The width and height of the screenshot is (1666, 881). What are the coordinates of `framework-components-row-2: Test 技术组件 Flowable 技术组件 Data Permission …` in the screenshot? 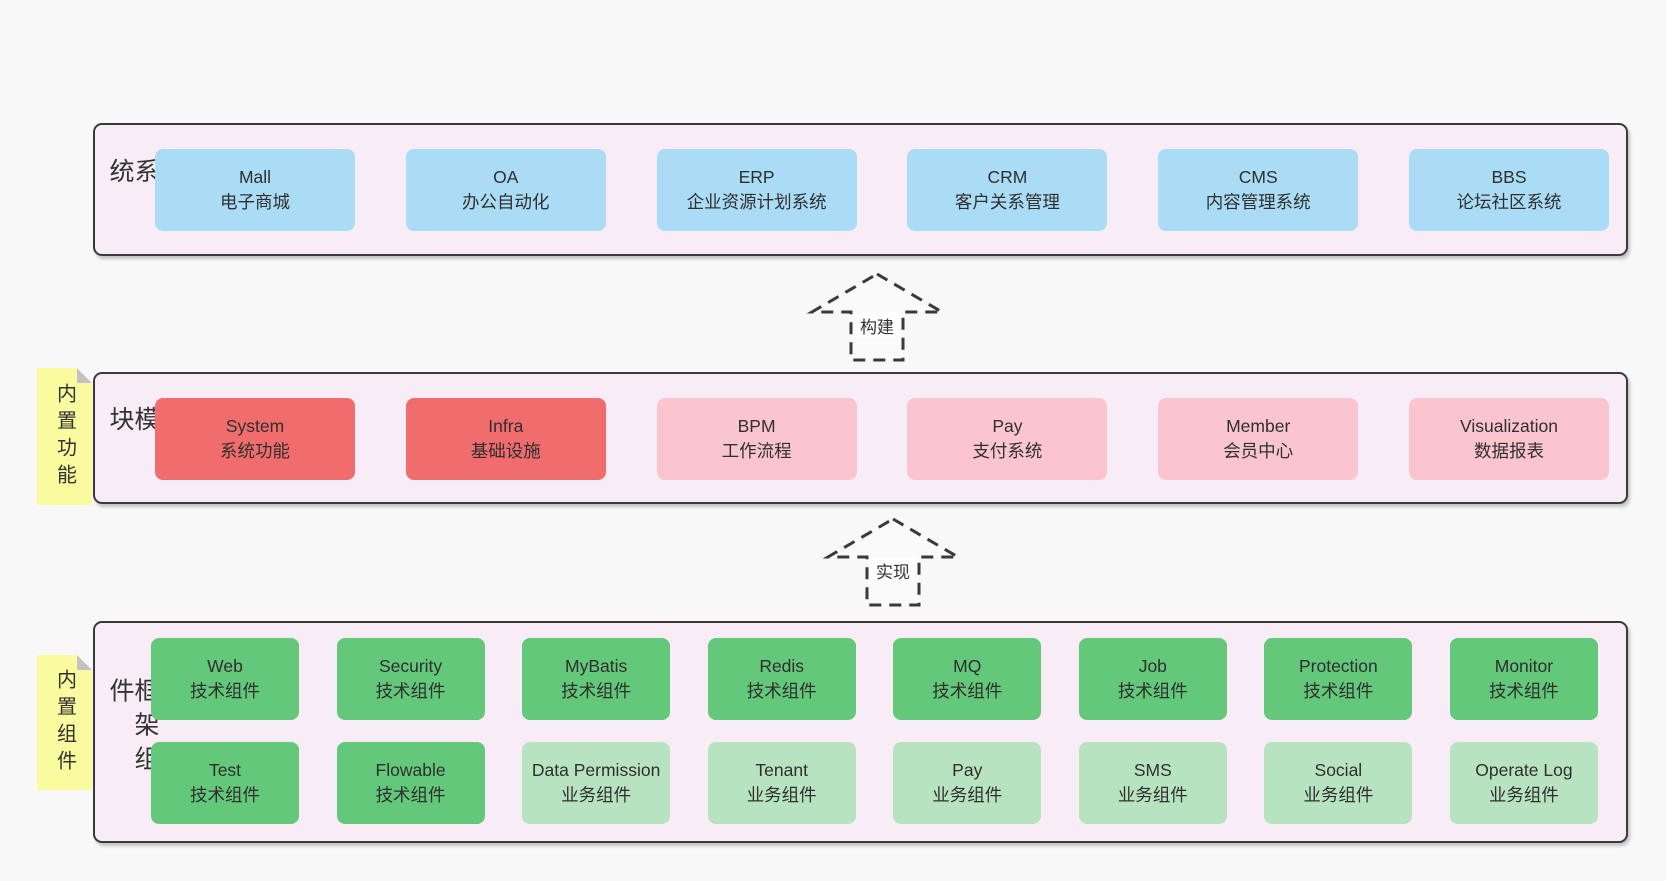 It's located at (874, 783).